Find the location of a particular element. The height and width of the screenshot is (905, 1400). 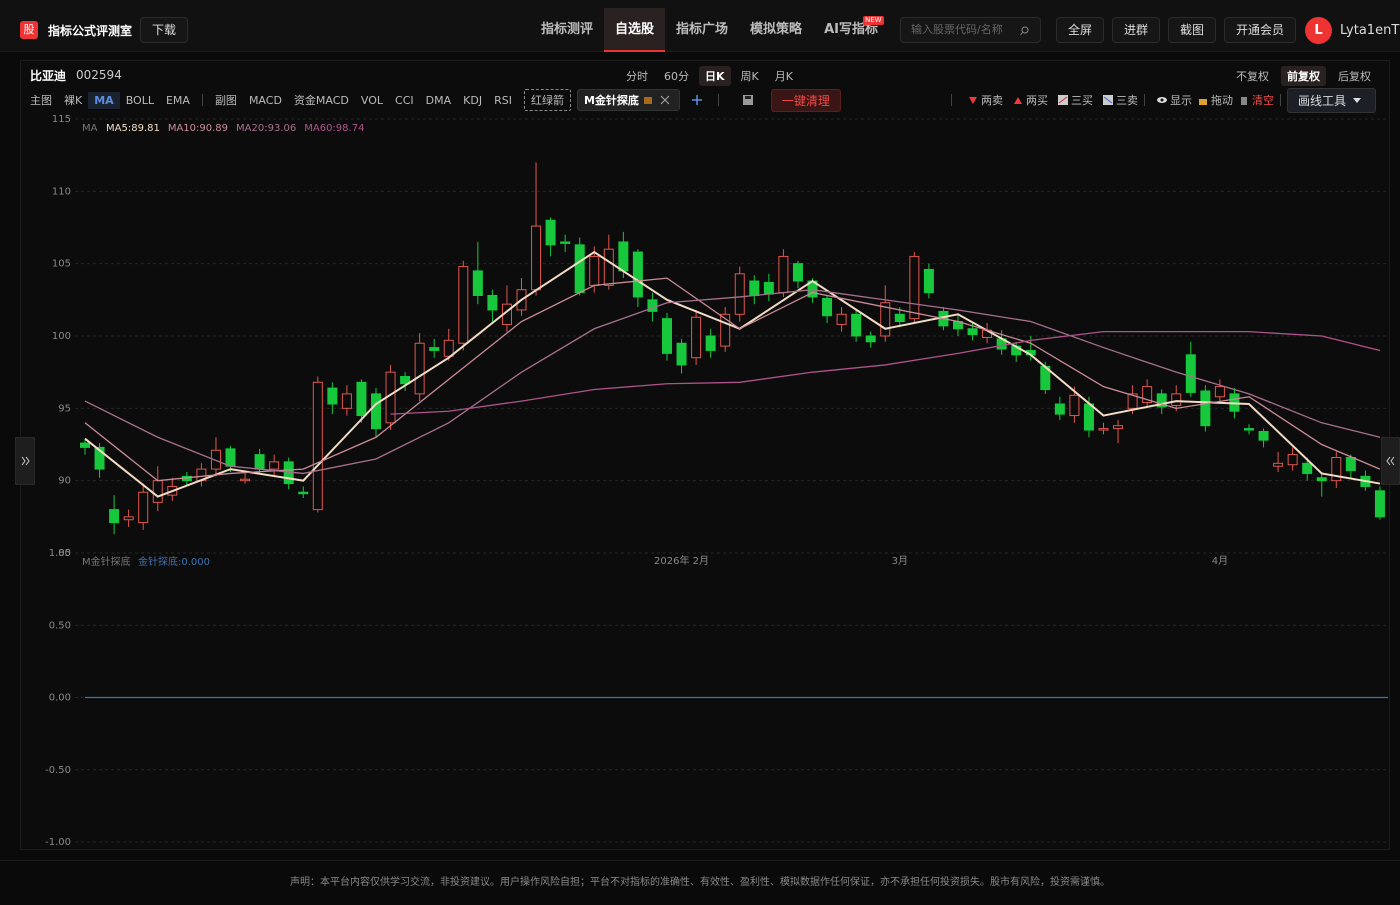

y-tick-label: 115 is located at coordinates (61, 119).